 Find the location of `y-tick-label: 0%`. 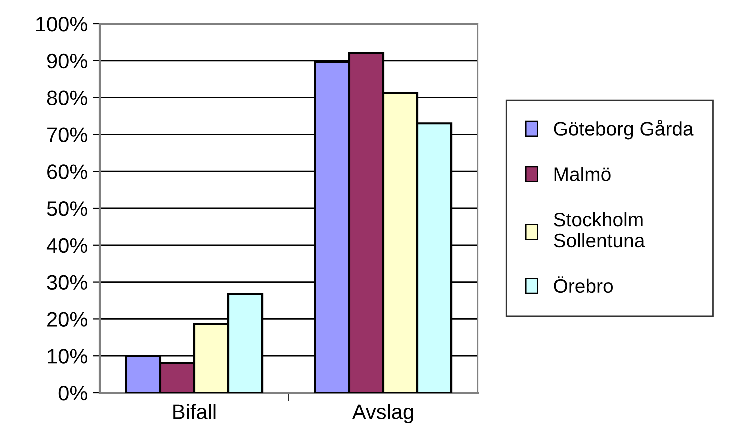

y-tick-label: 0% is located at coordinates (73, 393).